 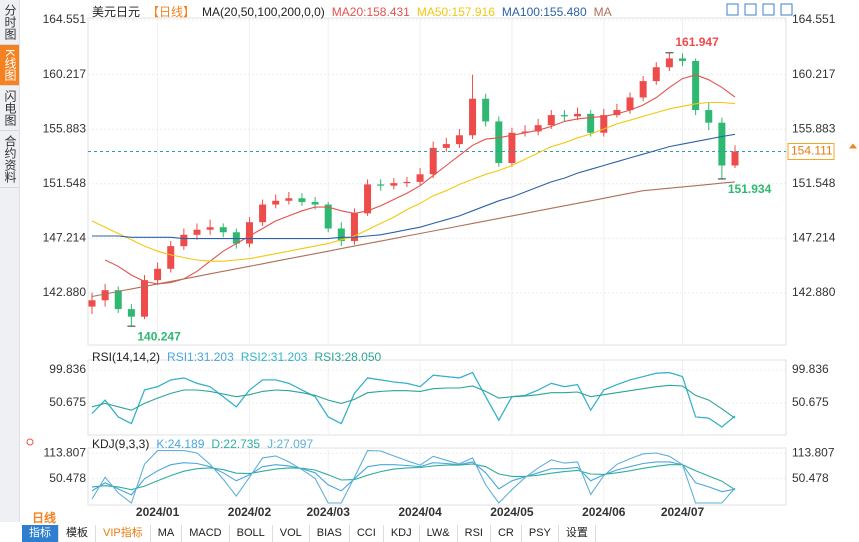 What do you see at coordinates (236, 444) in the screenshot?
I see `legend-entry: D:22.735` at bounding box center [236, 444].